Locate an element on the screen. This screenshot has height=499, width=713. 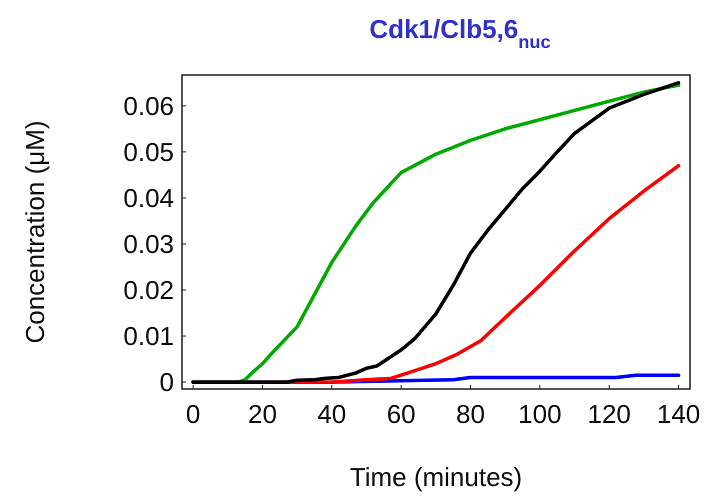
y-tick-label: 0.01 is located at coordinates (148, 336).